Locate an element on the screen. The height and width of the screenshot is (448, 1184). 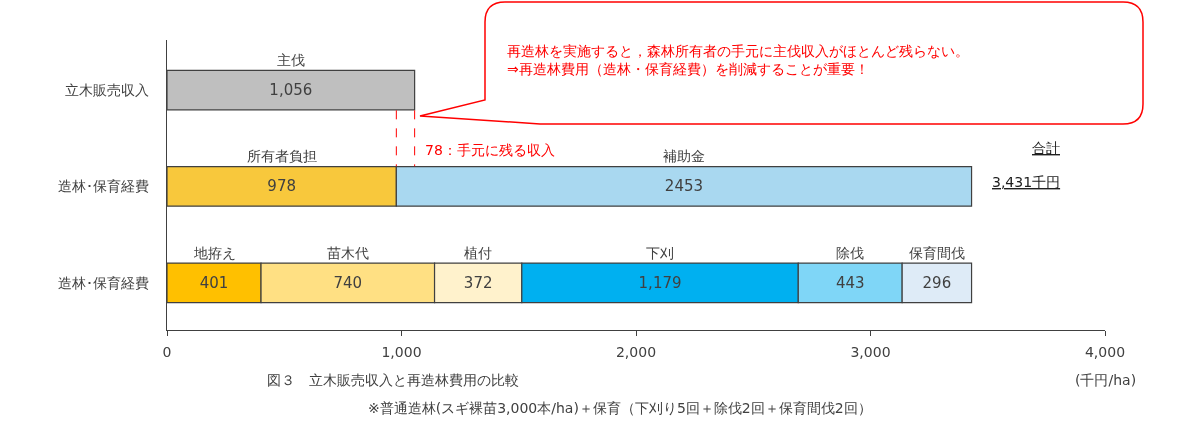
data-label: 443 is located at coordinates (850, 282).